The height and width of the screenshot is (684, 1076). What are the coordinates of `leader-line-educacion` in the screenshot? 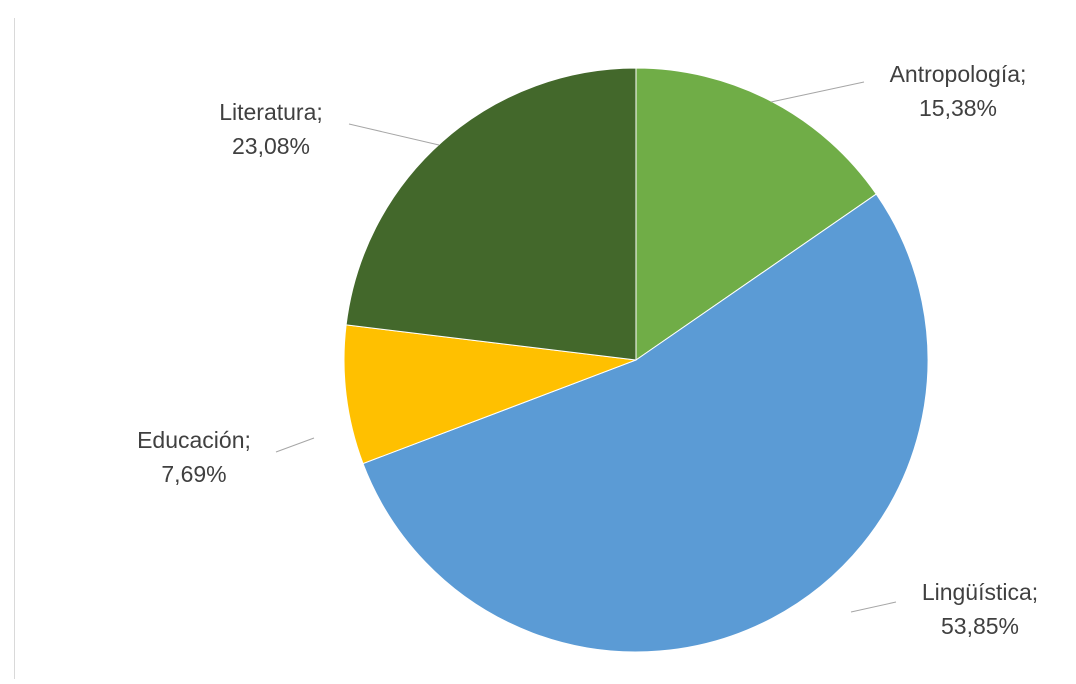 It's located at (295, 445).